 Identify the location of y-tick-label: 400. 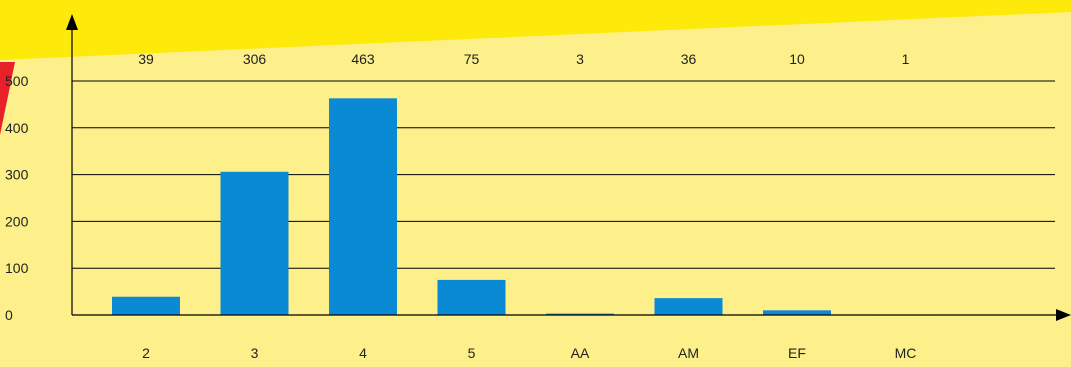
(17, 128).